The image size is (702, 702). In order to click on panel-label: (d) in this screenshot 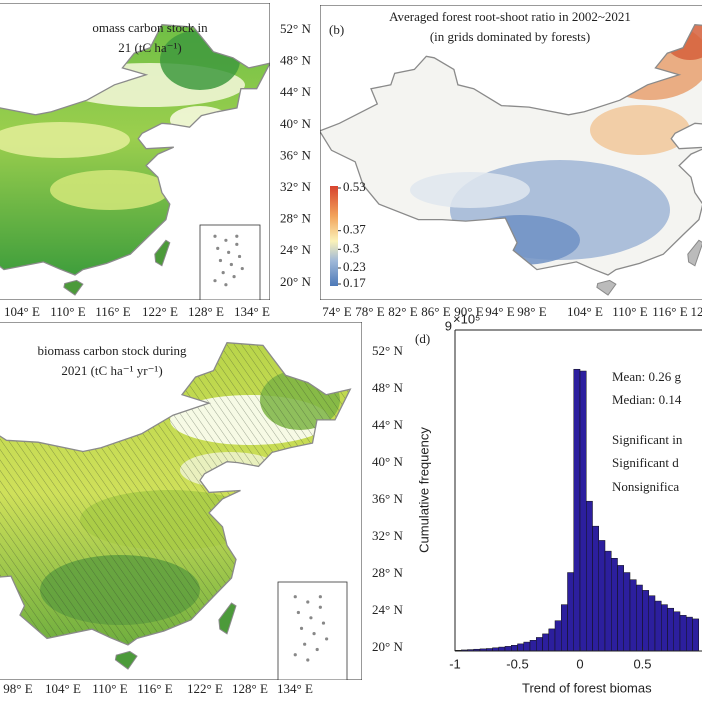, I will do `click(422, 338)`.